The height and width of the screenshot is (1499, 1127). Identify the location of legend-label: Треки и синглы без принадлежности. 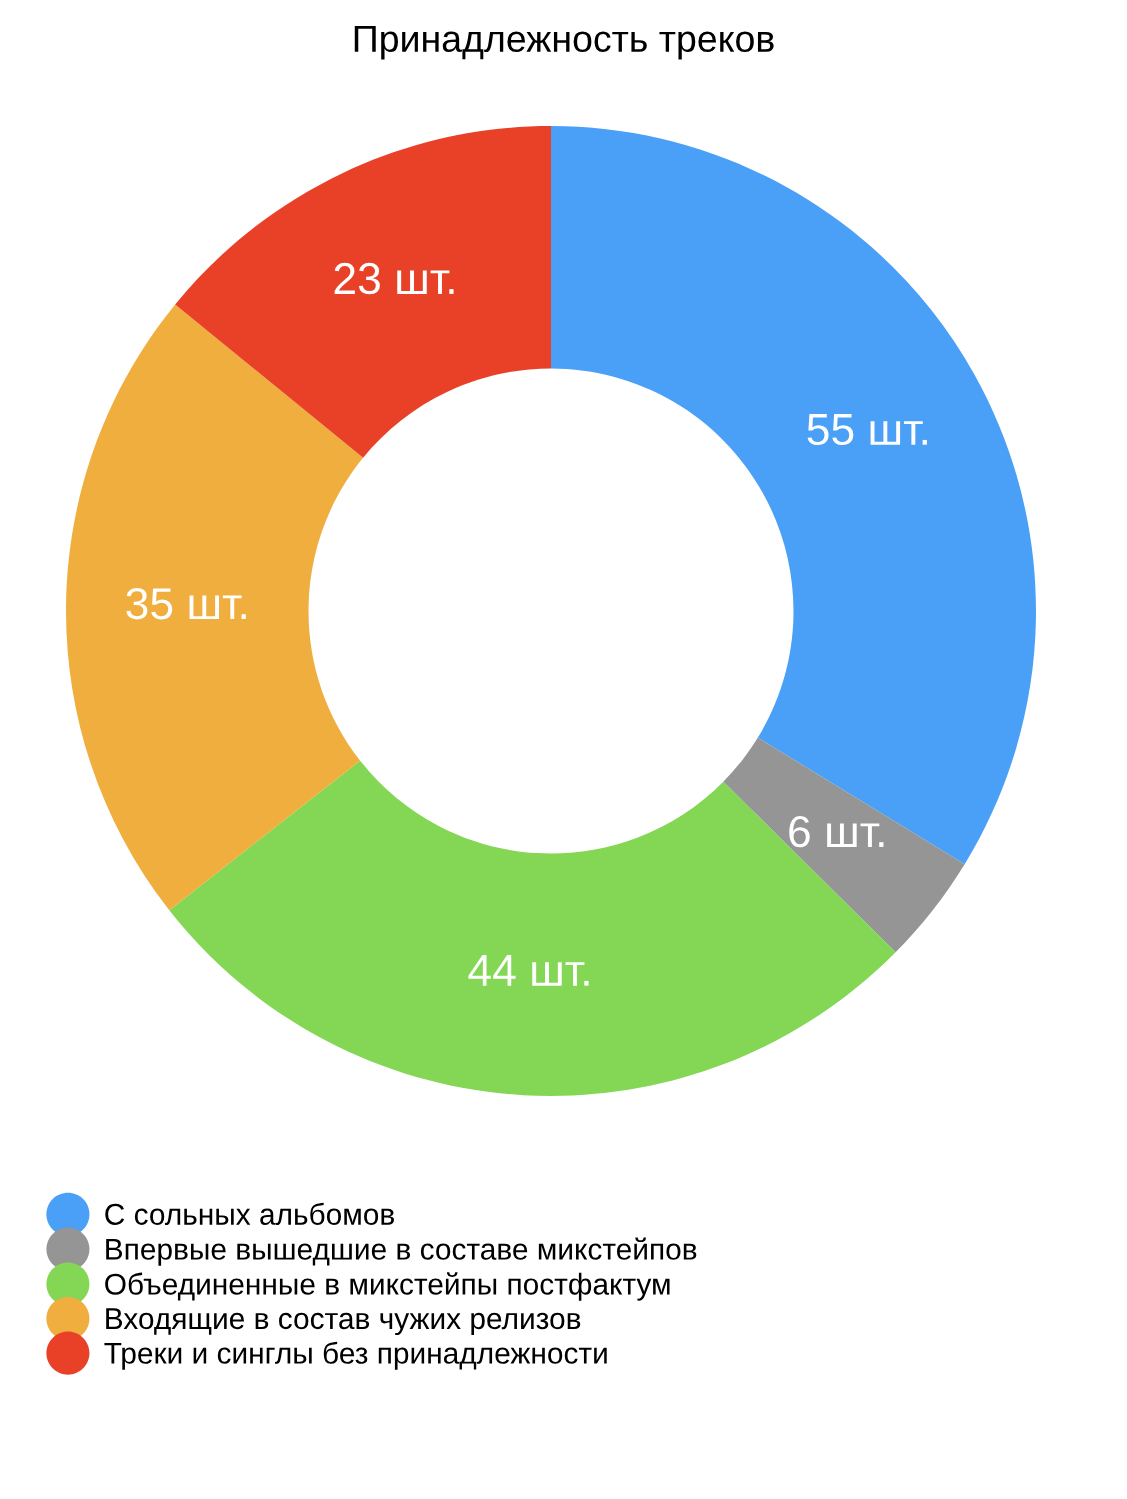
(355, 1355).